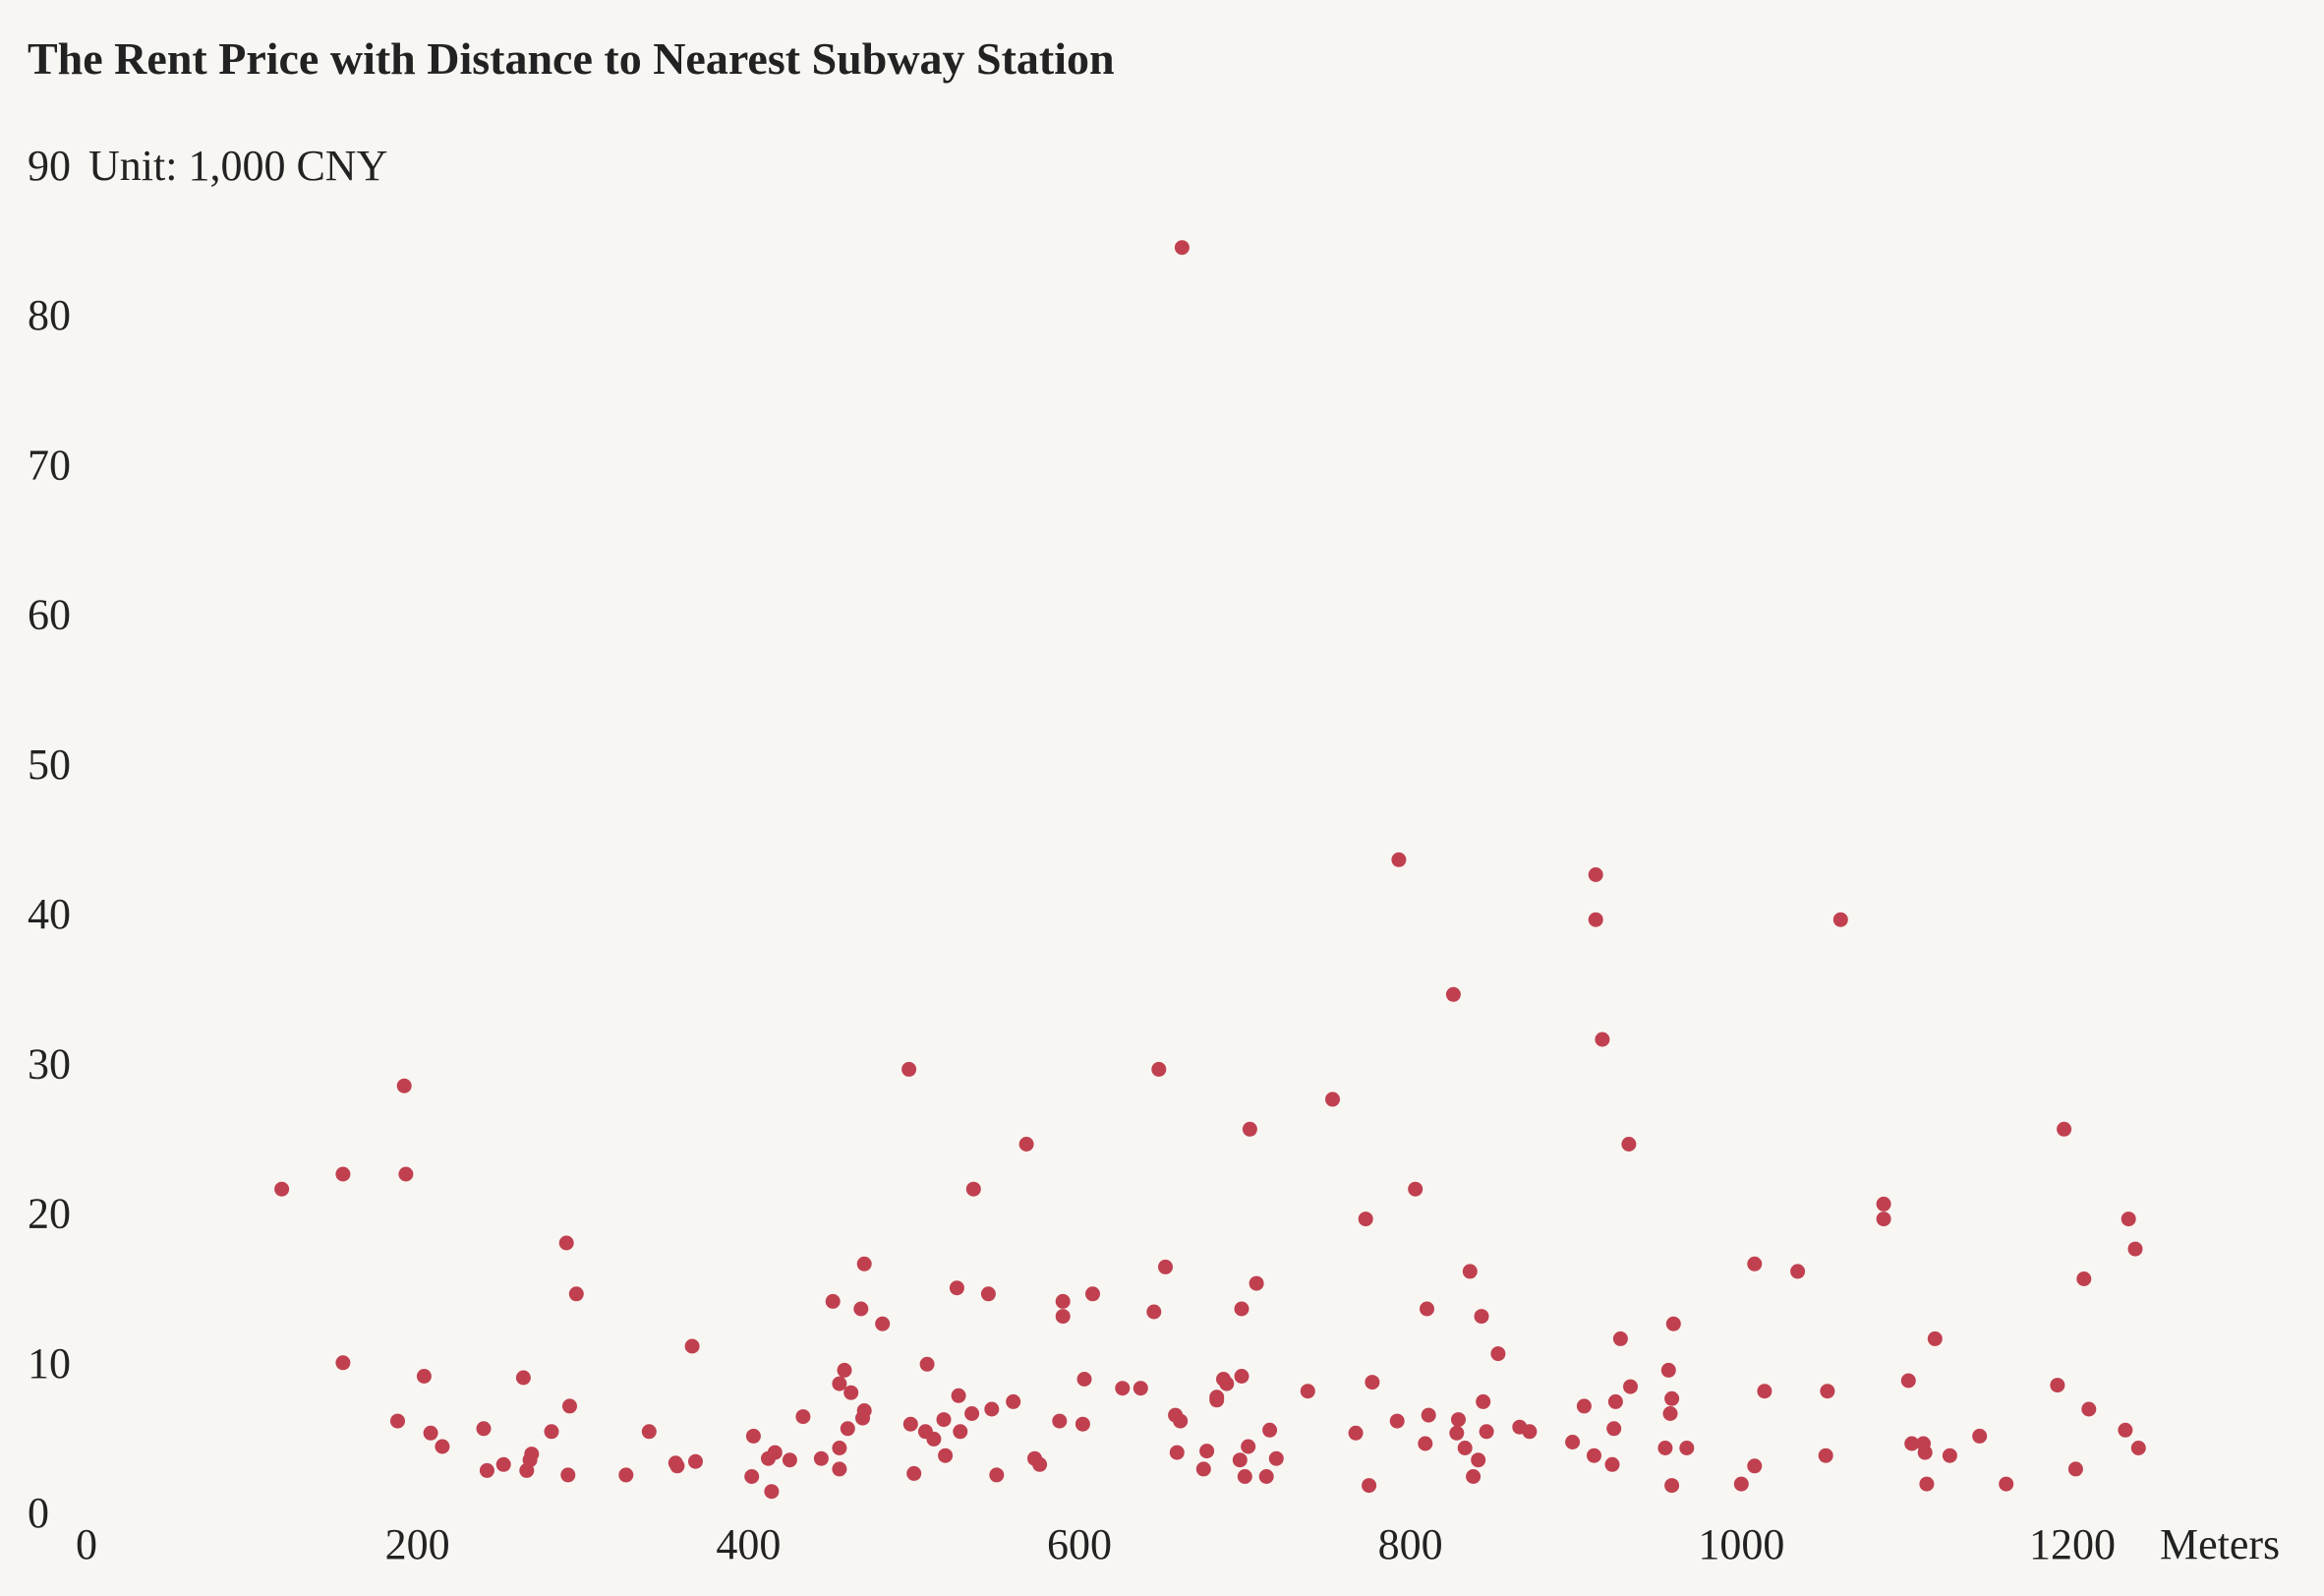 This screenshot has width=2324, height=1596. Describe the element at coordinates (49, 914) in the screenshot. I see `y-tick-label: 40` at that location.